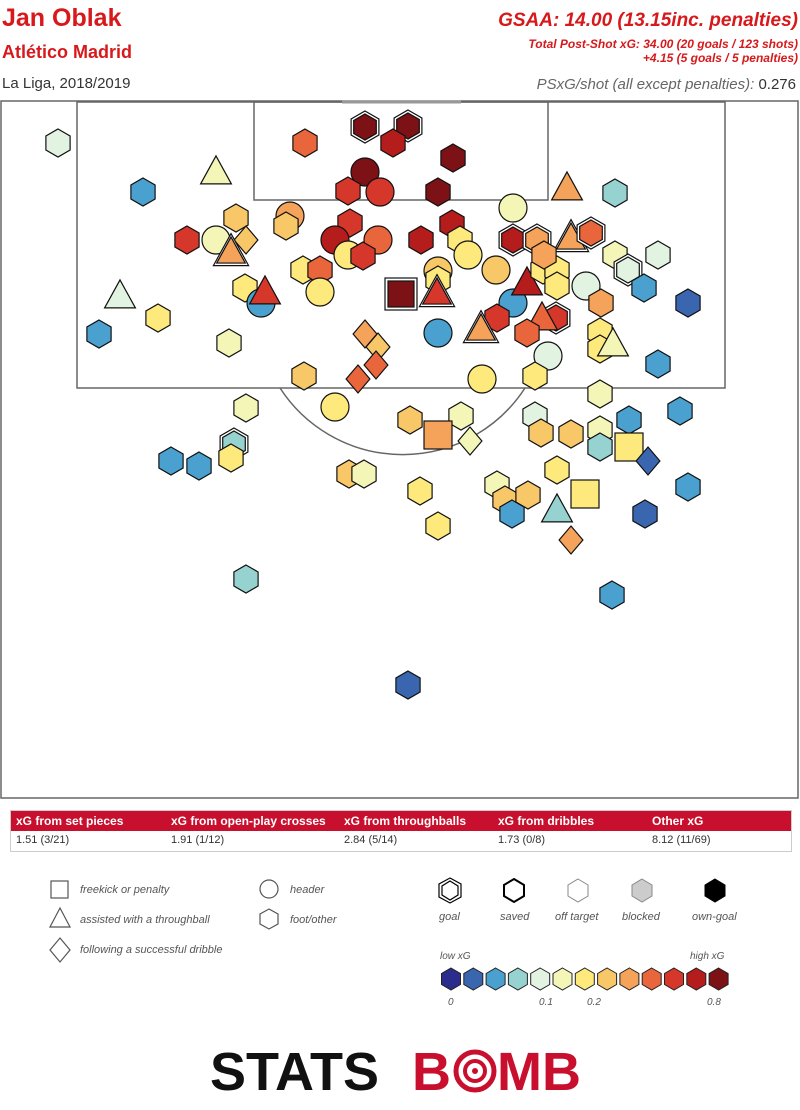  Describe the element at coordinates (43, 840) in the screenshot. I see `xg-value-set-pieces: 1.51 (3/21)` at that location.